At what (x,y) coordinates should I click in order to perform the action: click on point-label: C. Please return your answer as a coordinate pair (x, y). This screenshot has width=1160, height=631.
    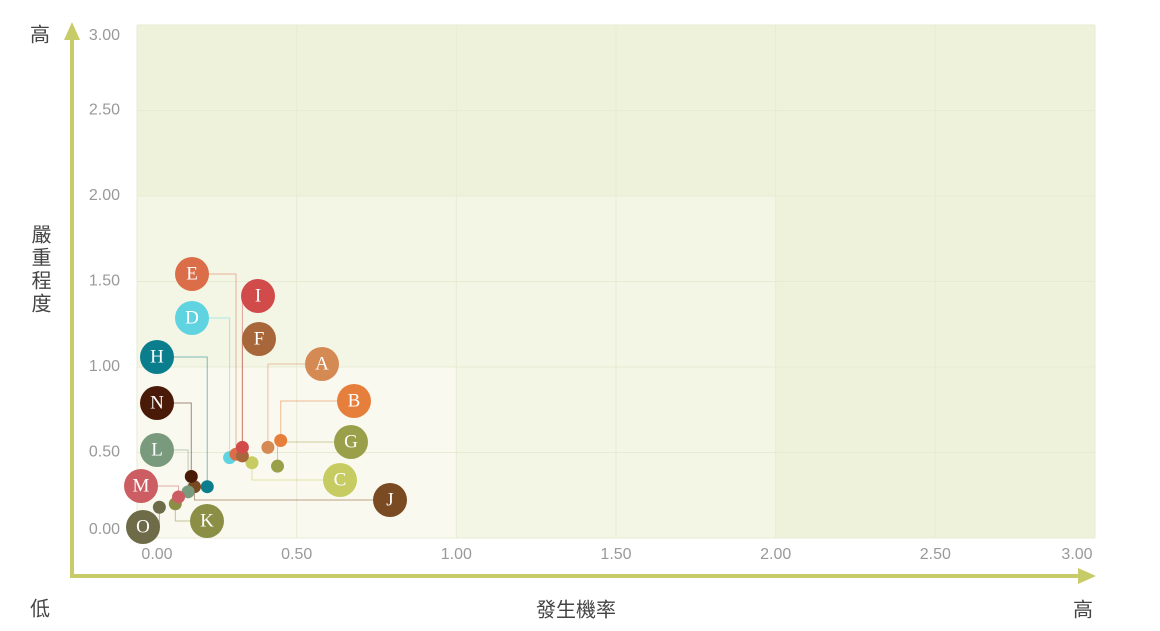
    Looking at the image, I should click on (340, 479).